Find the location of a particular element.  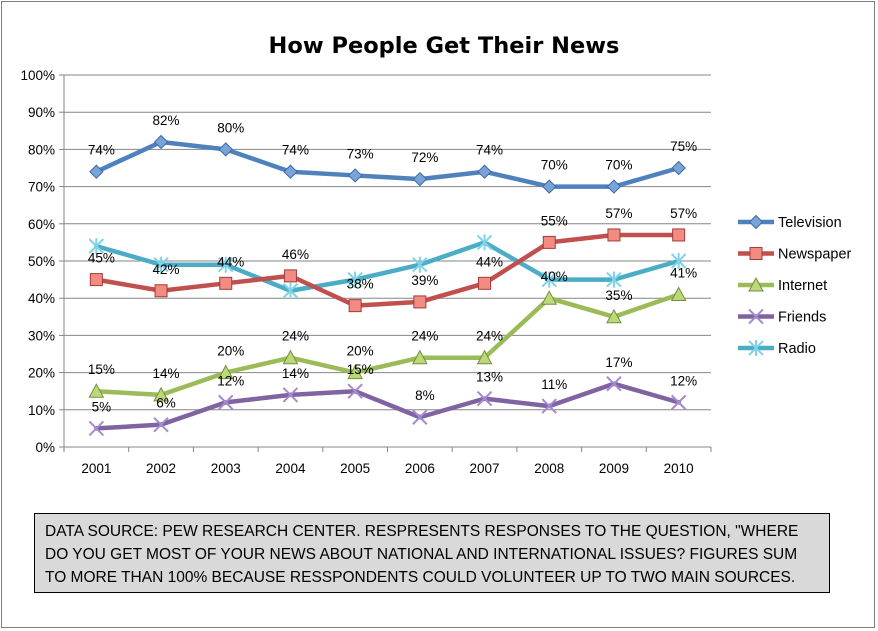

legend-label: Internet is located at coordinates (802, 286).